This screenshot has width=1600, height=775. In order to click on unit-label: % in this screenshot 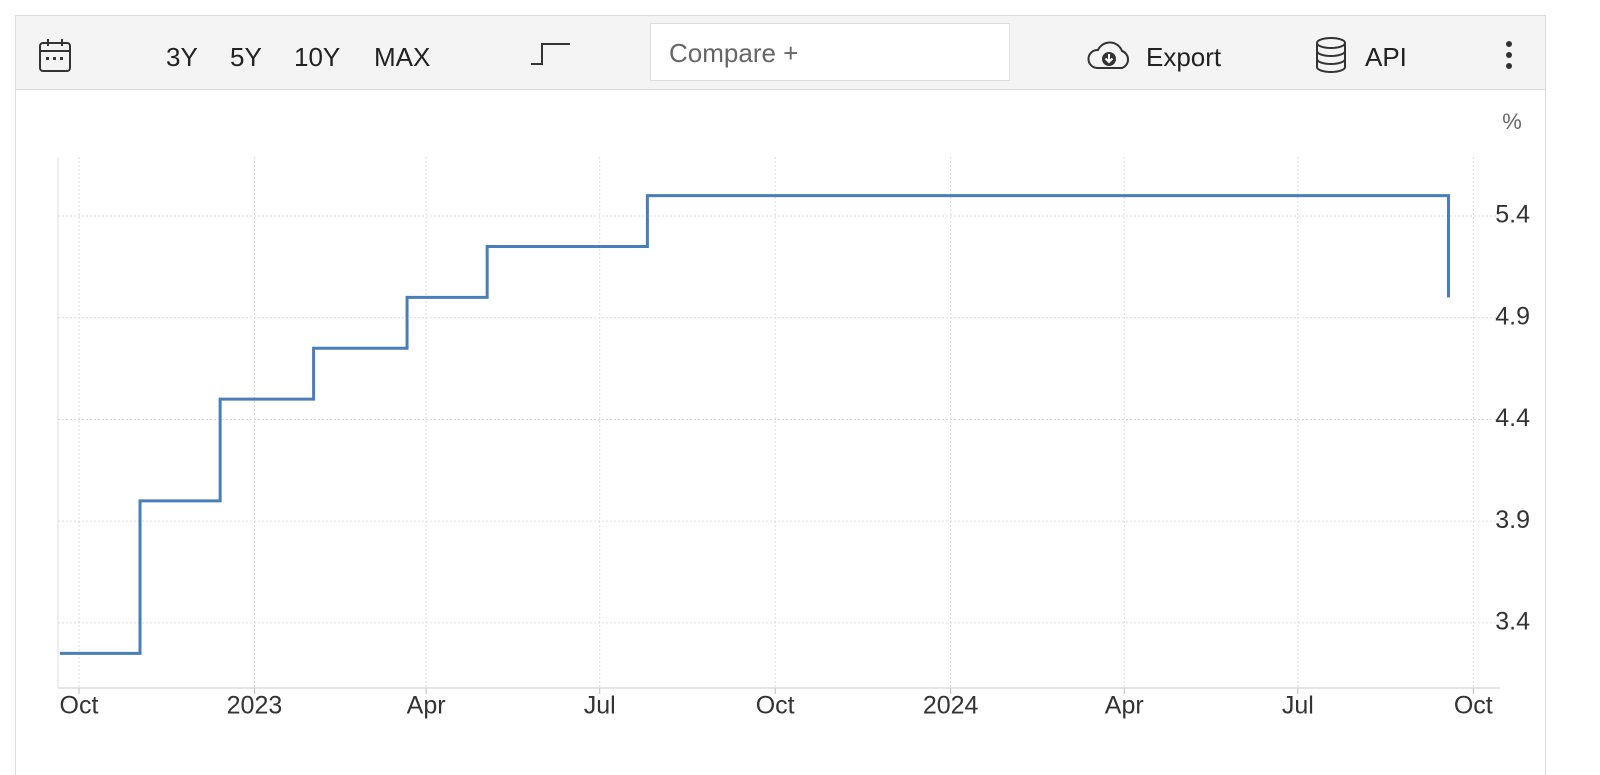, I will do `click(1512, 121)`.